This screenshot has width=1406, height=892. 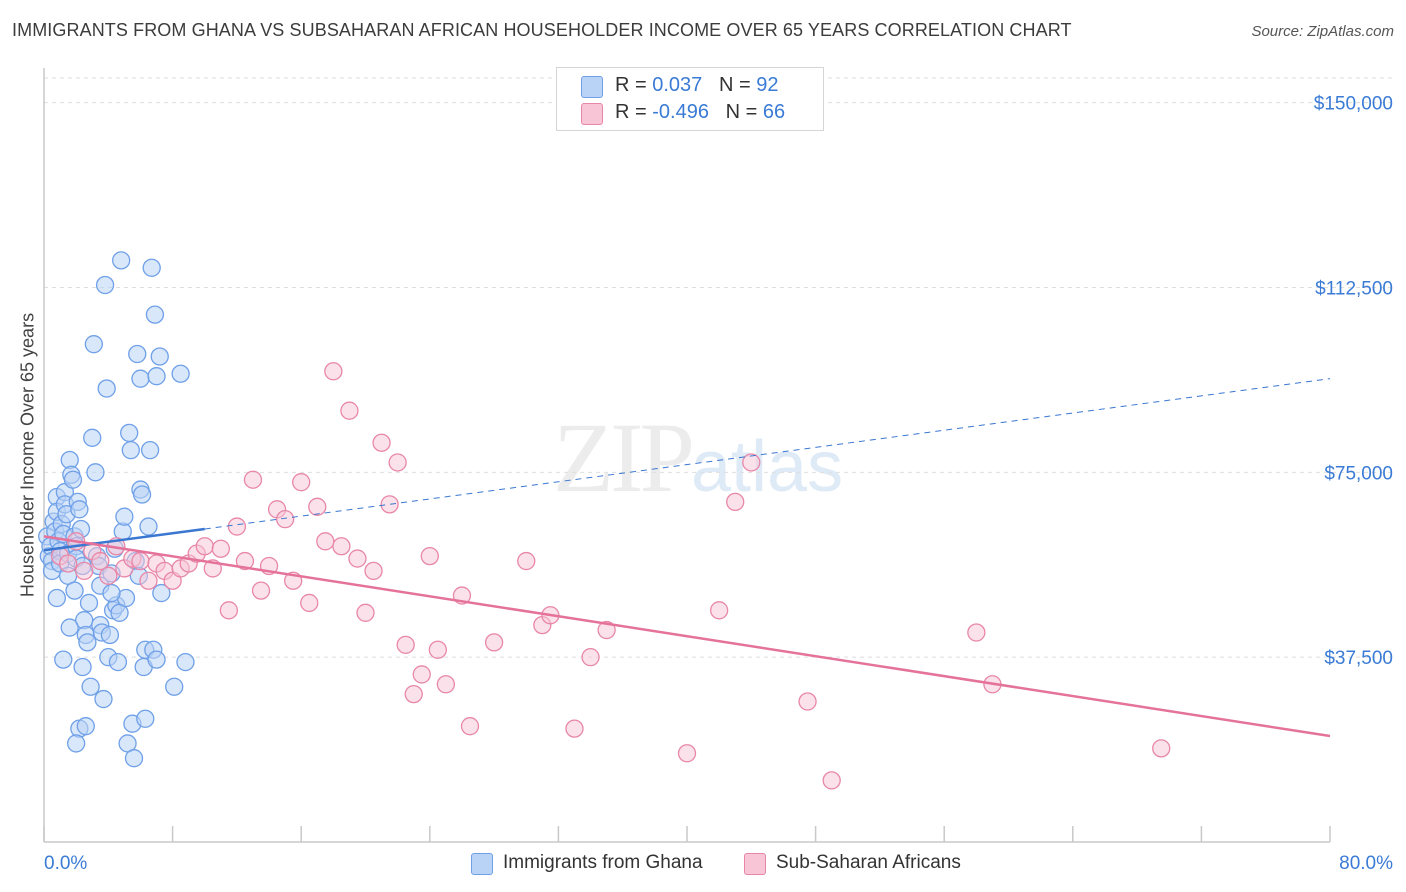 I want to click on source-label: Source: ZipAtlas.com, so click(x=1322, y=31).